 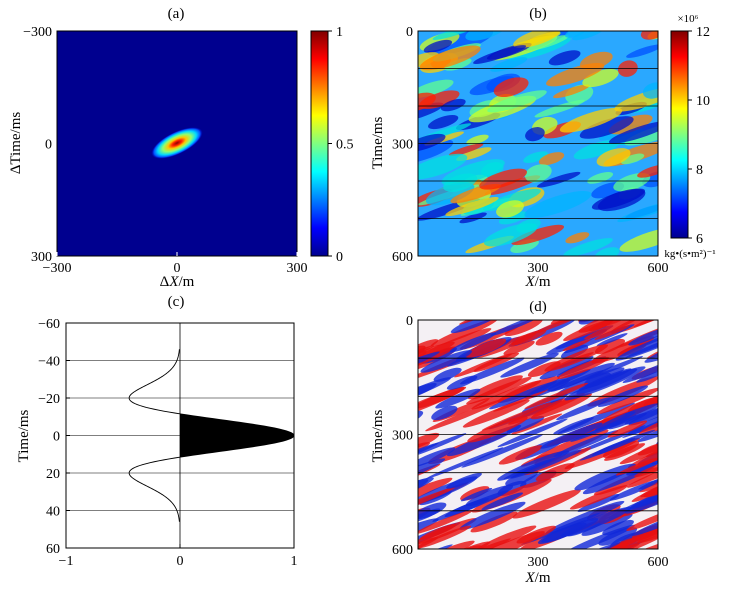 I want to click on panel-b-x-tick-label: 600, so click(x=658, y=268).